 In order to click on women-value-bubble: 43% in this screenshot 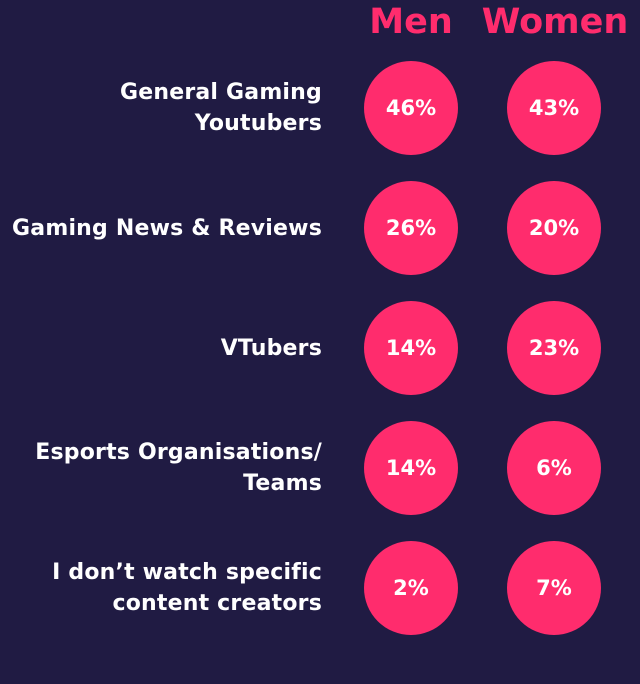, I will do `click(554, 108)`.